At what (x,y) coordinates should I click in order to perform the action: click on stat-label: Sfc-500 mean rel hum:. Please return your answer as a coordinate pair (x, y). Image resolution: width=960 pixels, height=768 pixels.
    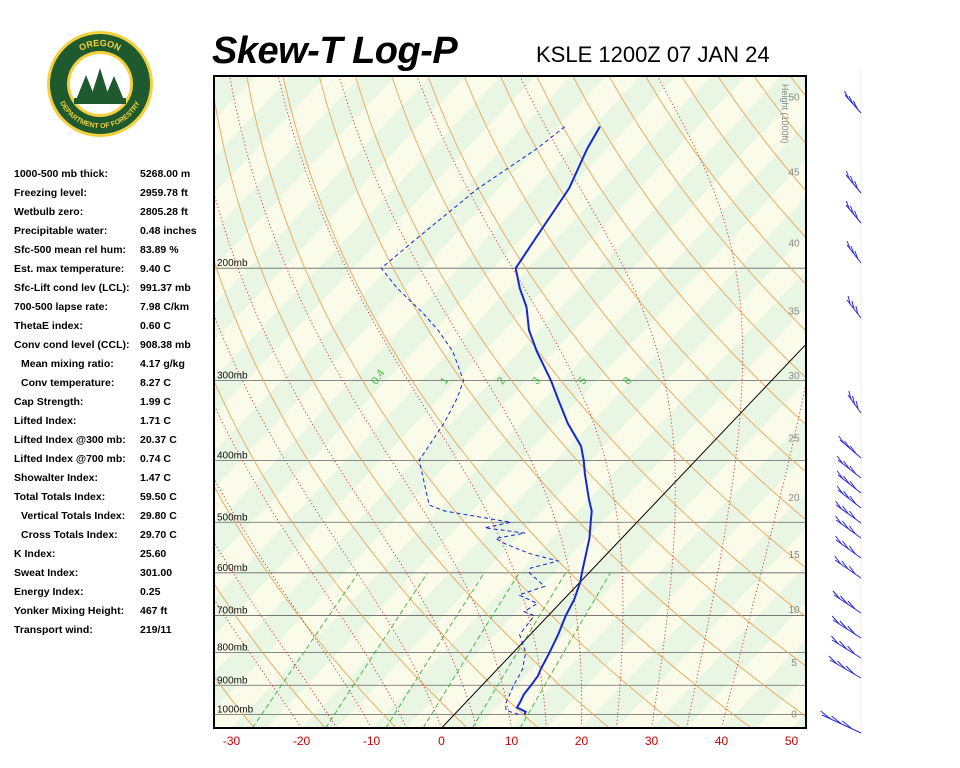
    Looking at the image, I should click on (70, 250).